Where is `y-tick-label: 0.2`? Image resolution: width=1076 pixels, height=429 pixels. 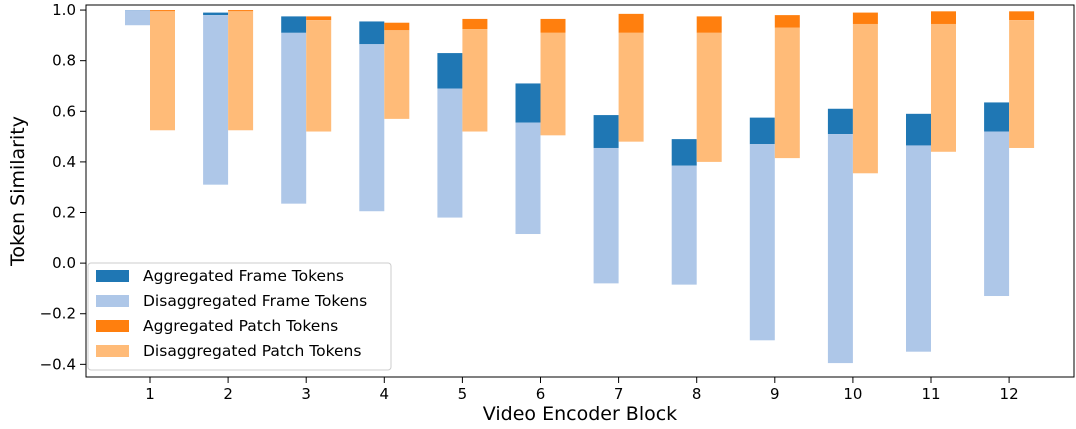
y-tick-label: 0.2 is located at coordinates (64, 213).